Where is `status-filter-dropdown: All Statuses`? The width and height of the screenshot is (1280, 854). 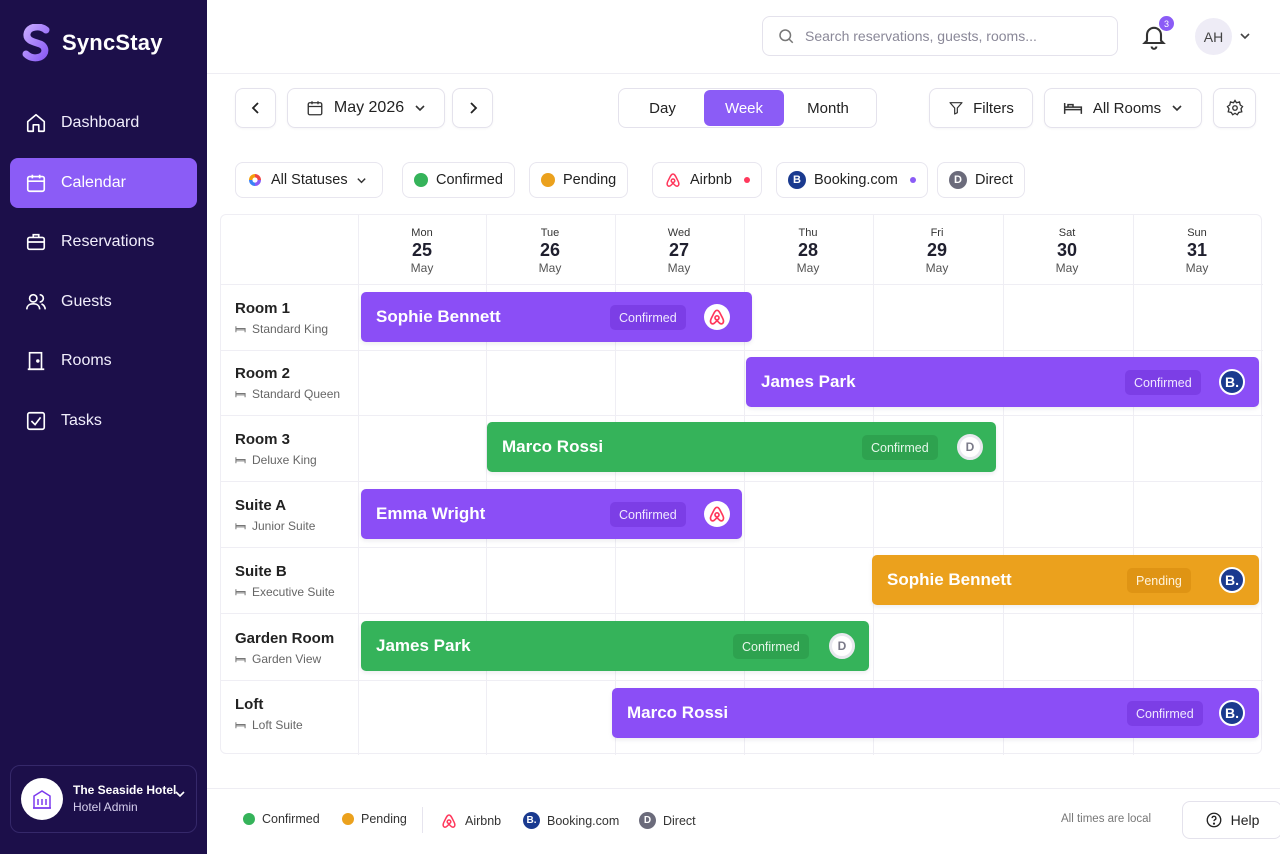 status-filter-dropdown: All Statuses is located at coordinates (309, 180).